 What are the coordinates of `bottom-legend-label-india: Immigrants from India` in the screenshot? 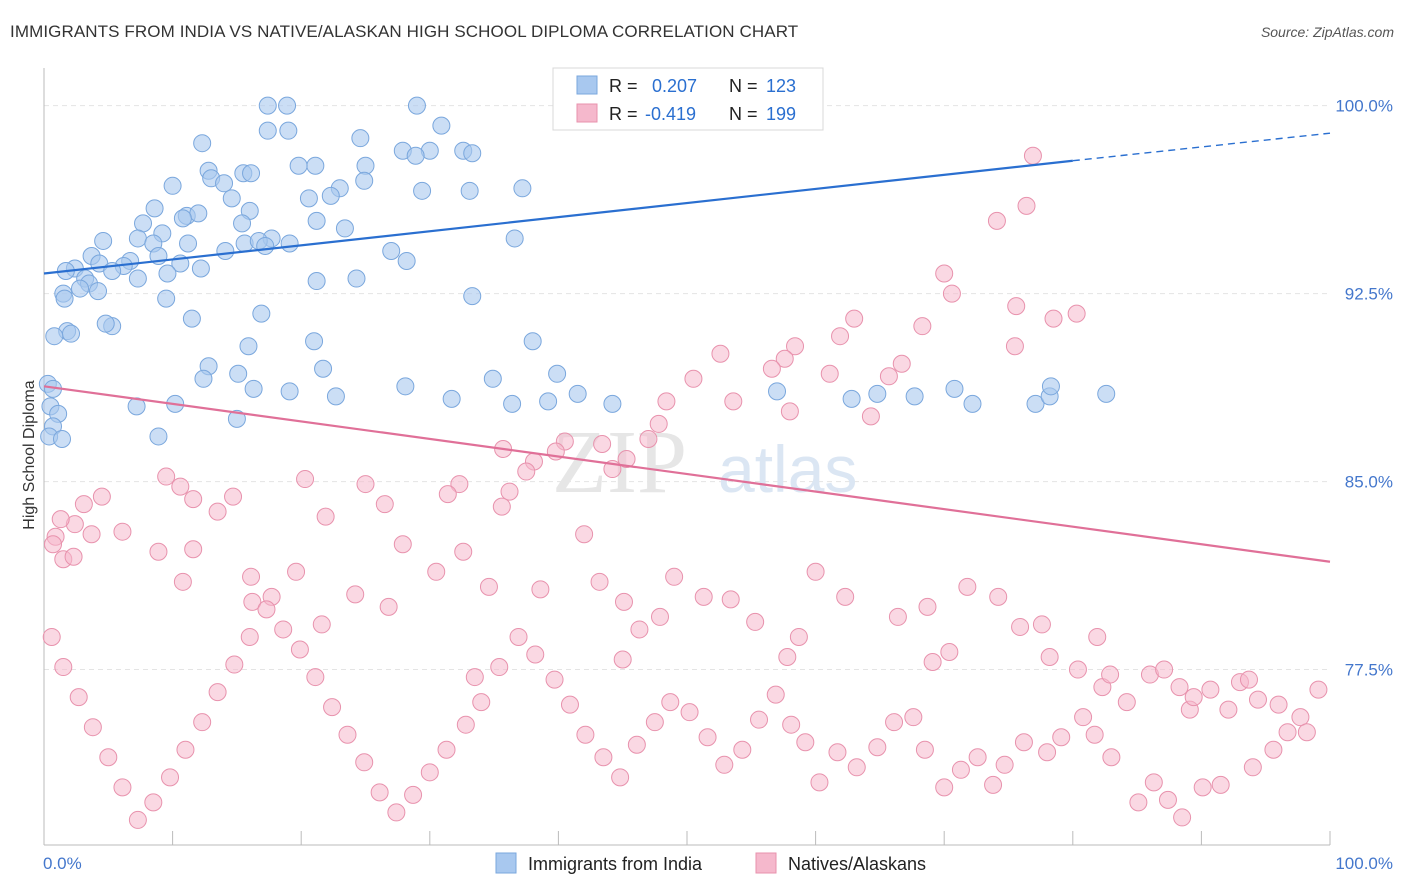 It's located at (615, 864).